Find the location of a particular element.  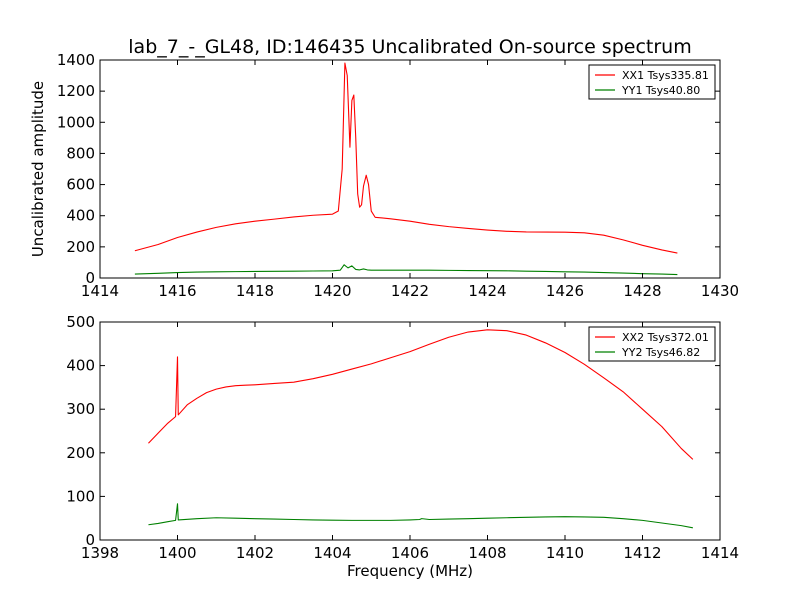

panel-1-ytick-label: 1200 is located at coordinates (76, 91).